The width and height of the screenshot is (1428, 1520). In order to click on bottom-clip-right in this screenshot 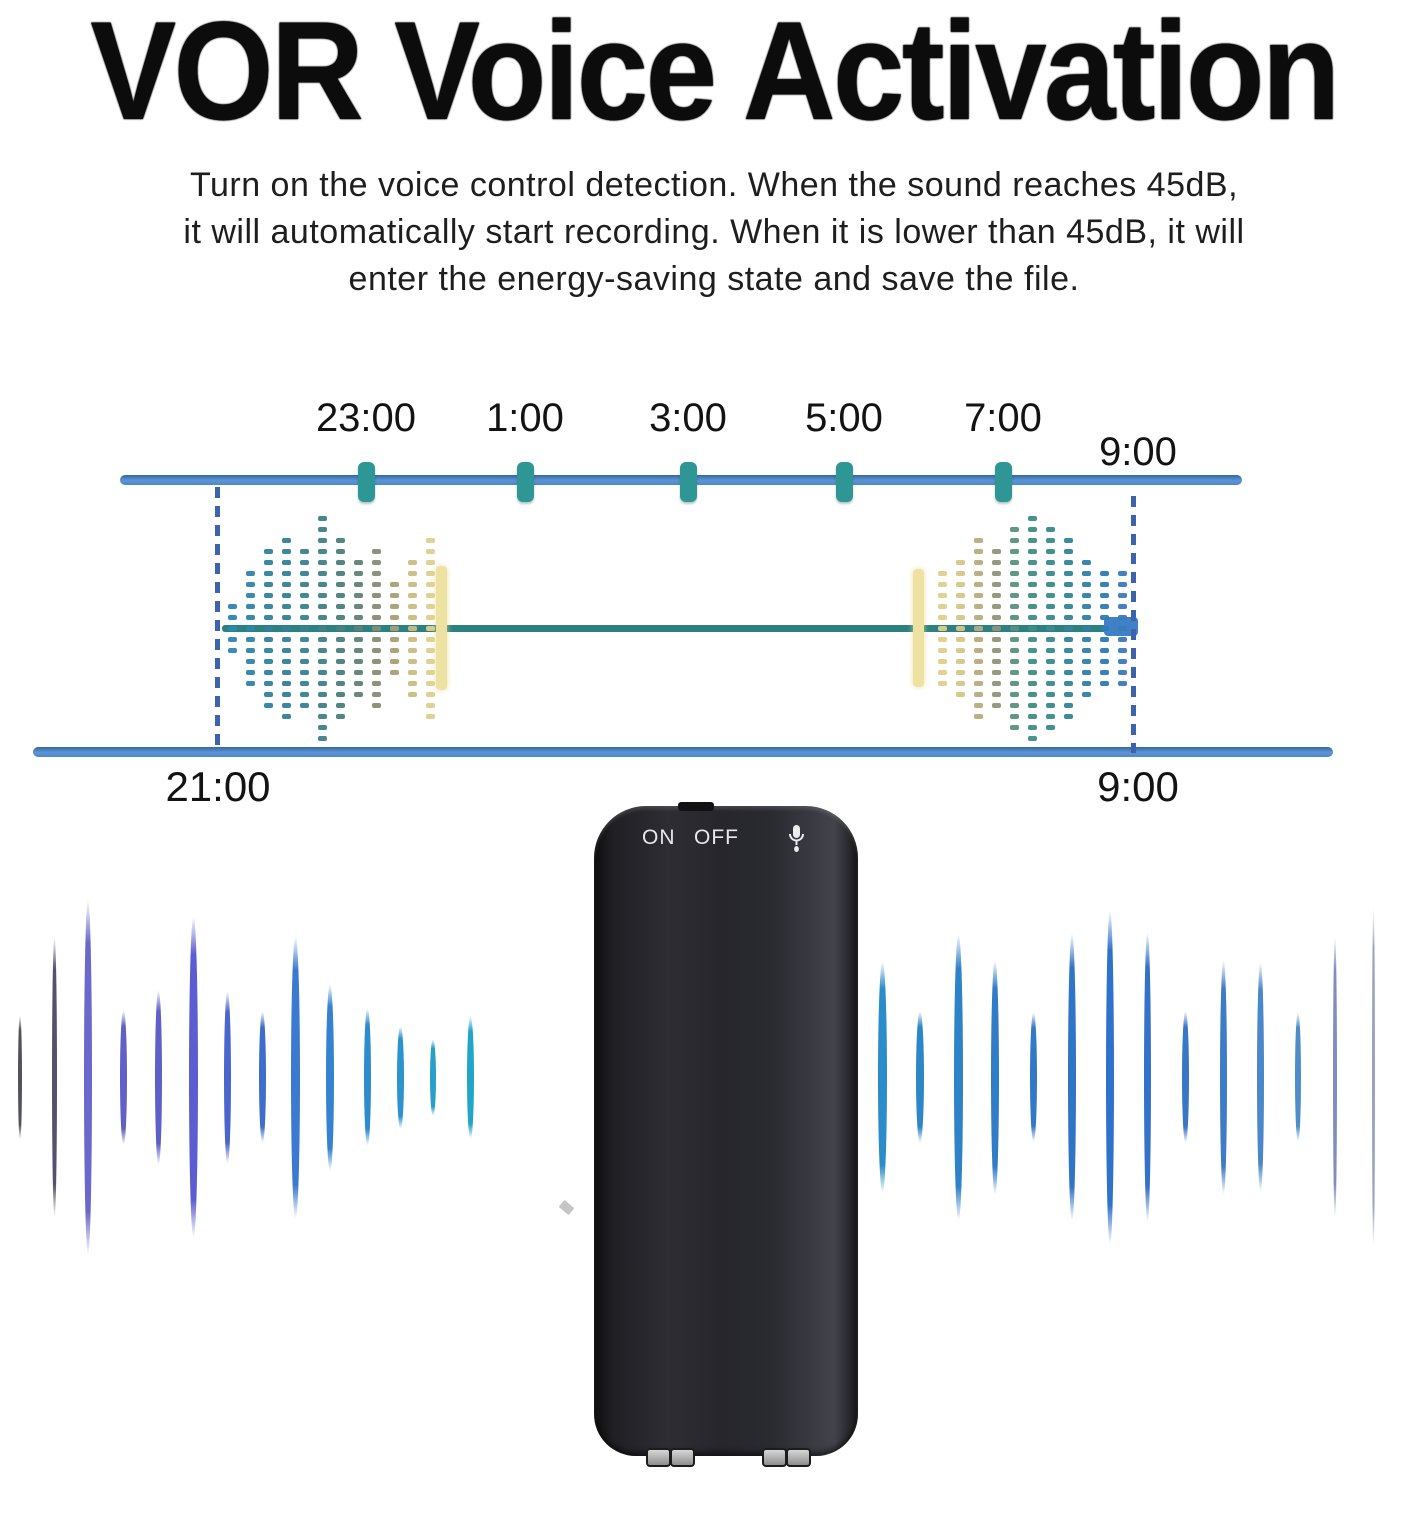, I will do `click(774, 1457)`.